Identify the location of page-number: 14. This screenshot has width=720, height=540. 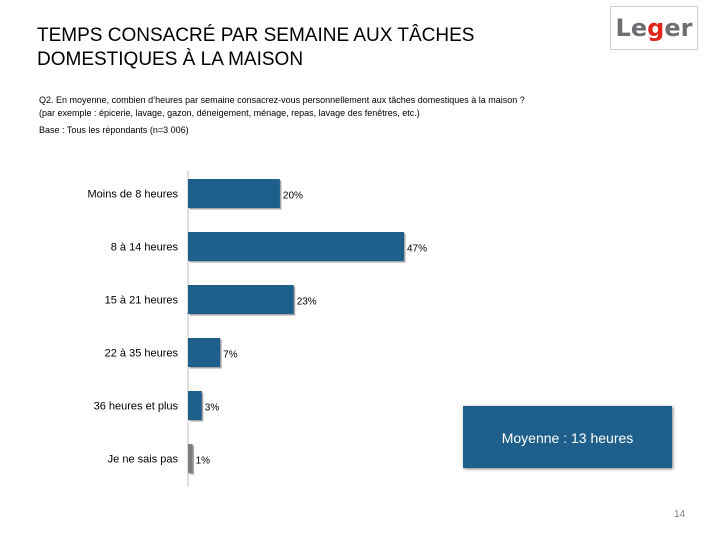
(680, 514).